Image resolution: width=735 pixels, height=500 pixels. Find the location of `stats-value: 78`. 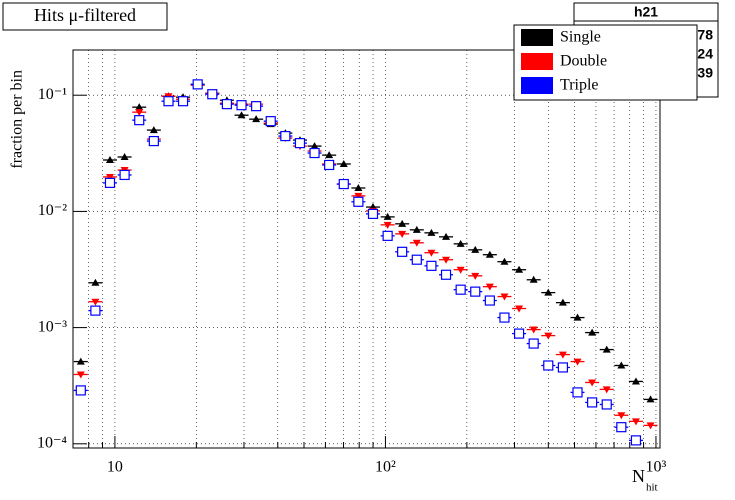

stats-value: 78 is located at coordinates (705, 35).